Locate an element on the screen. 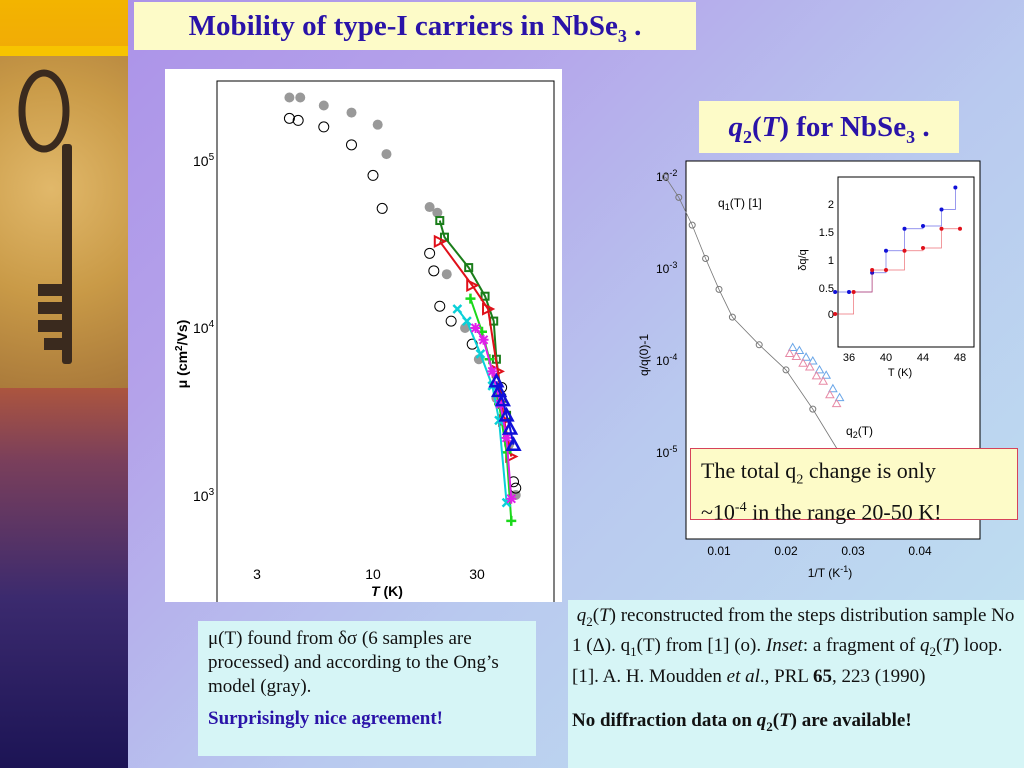  point-green-square is located at coordinates (440, 221).